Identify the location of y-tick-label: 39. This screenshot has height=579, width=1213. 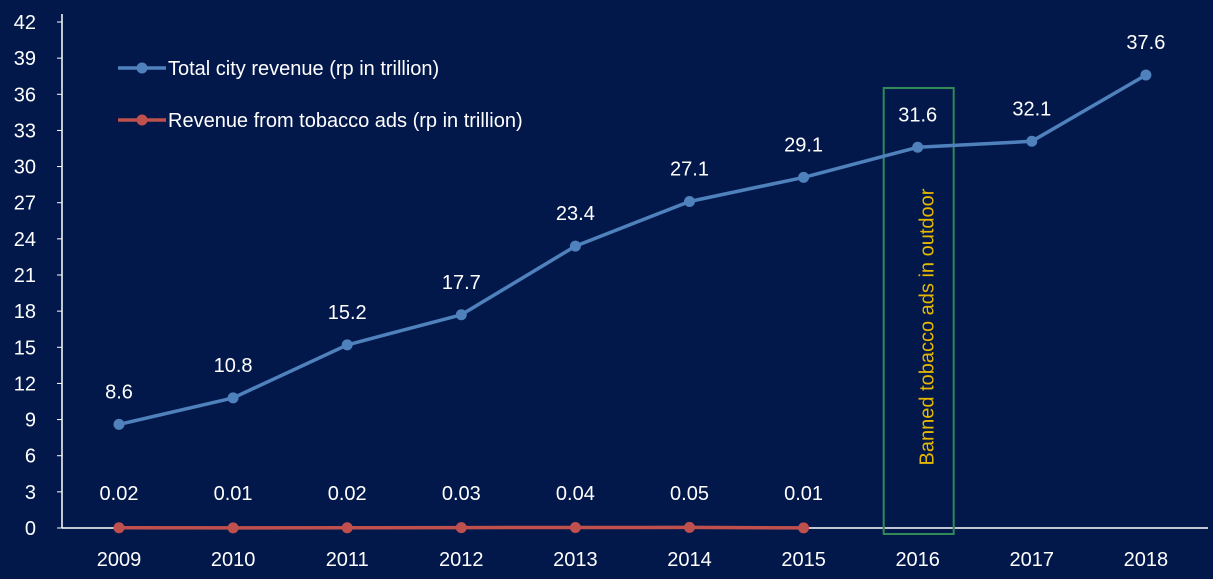
(25, 59).